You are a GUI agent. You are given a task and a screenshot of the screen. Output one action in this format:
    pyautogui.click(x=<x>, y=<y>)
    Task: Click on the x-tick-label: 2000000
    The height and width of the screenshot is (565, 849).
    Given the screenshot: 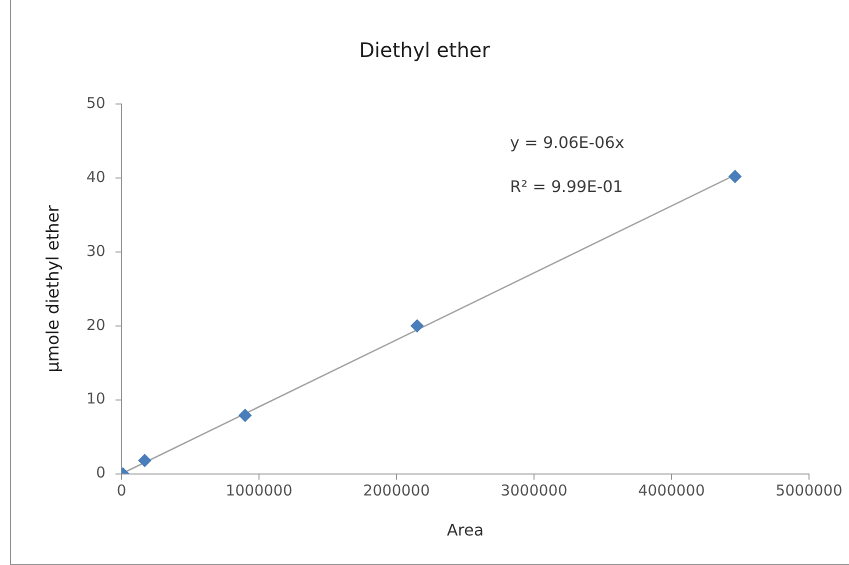 What is the action you would take?
    pyautogui.click(x=396, y=491)
    